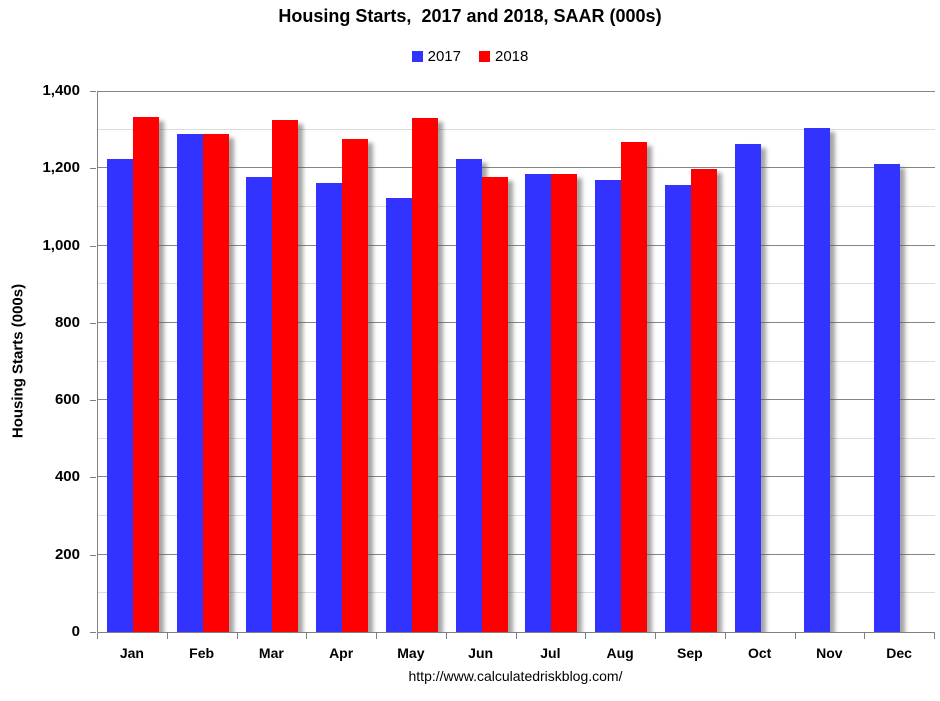 This screenshot has width=940, height=701. Describe the element at coordinates (677, 408) in the screenshot. I see `bar-2017-sep` at that location.